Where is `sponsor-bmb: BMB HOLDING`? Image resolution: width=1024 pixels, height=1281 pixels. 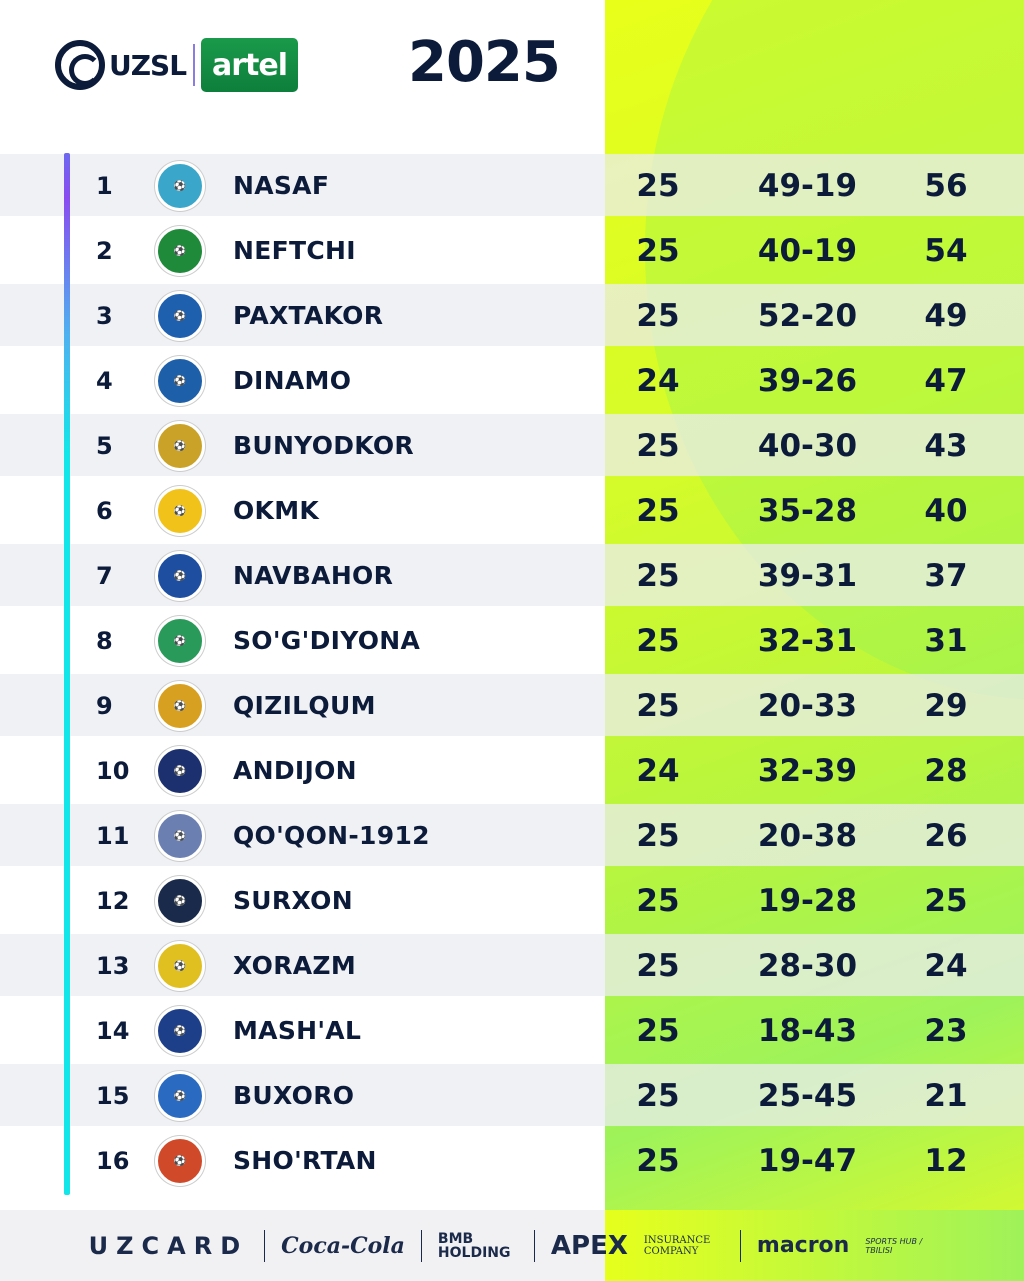
sponsor-bmb: BMB HOLDING is located at coordinates (474, 1245).